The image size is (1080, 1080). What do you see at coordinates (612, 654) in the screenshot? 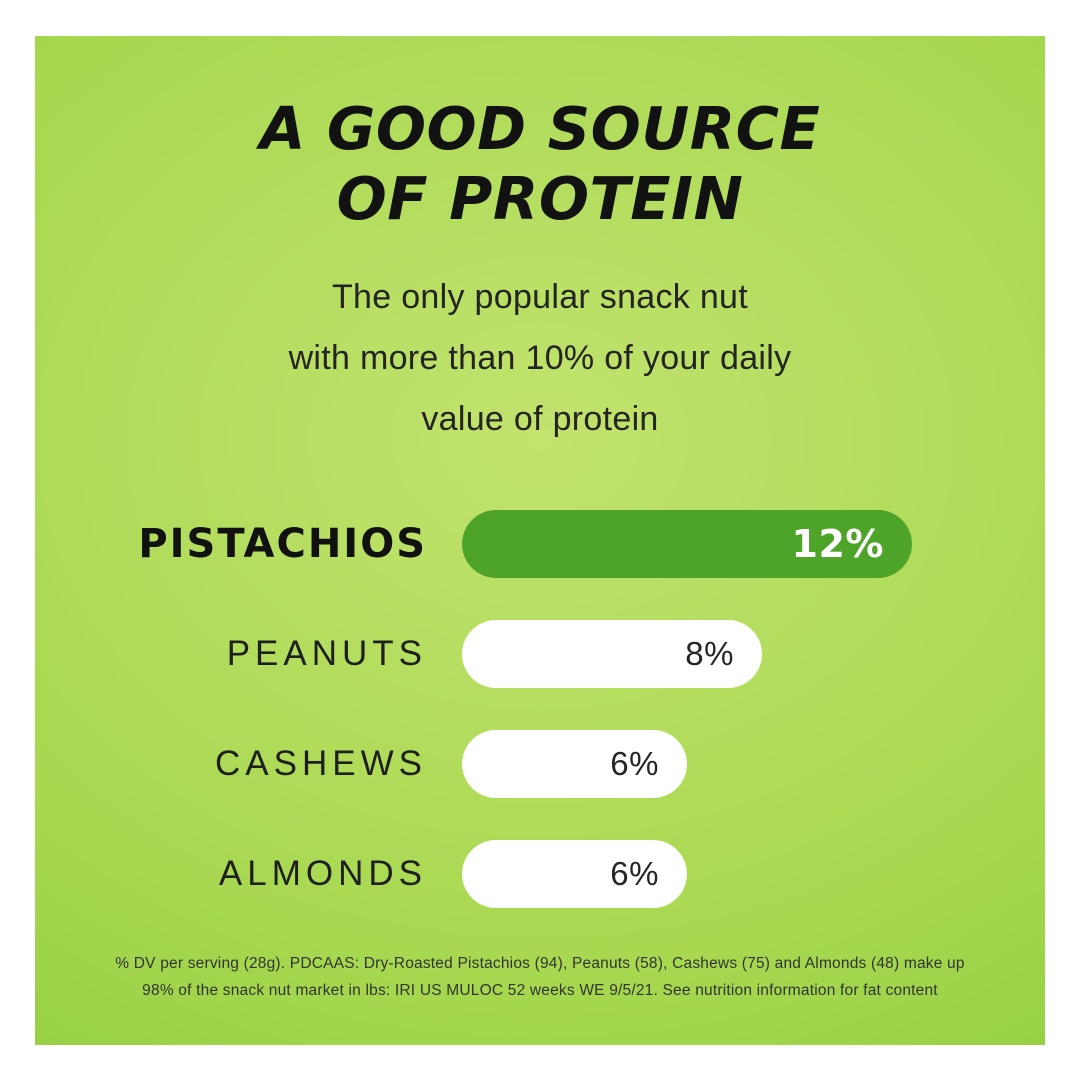
I see `bar-peanuts: 8%` at bounding box center [612, 654].